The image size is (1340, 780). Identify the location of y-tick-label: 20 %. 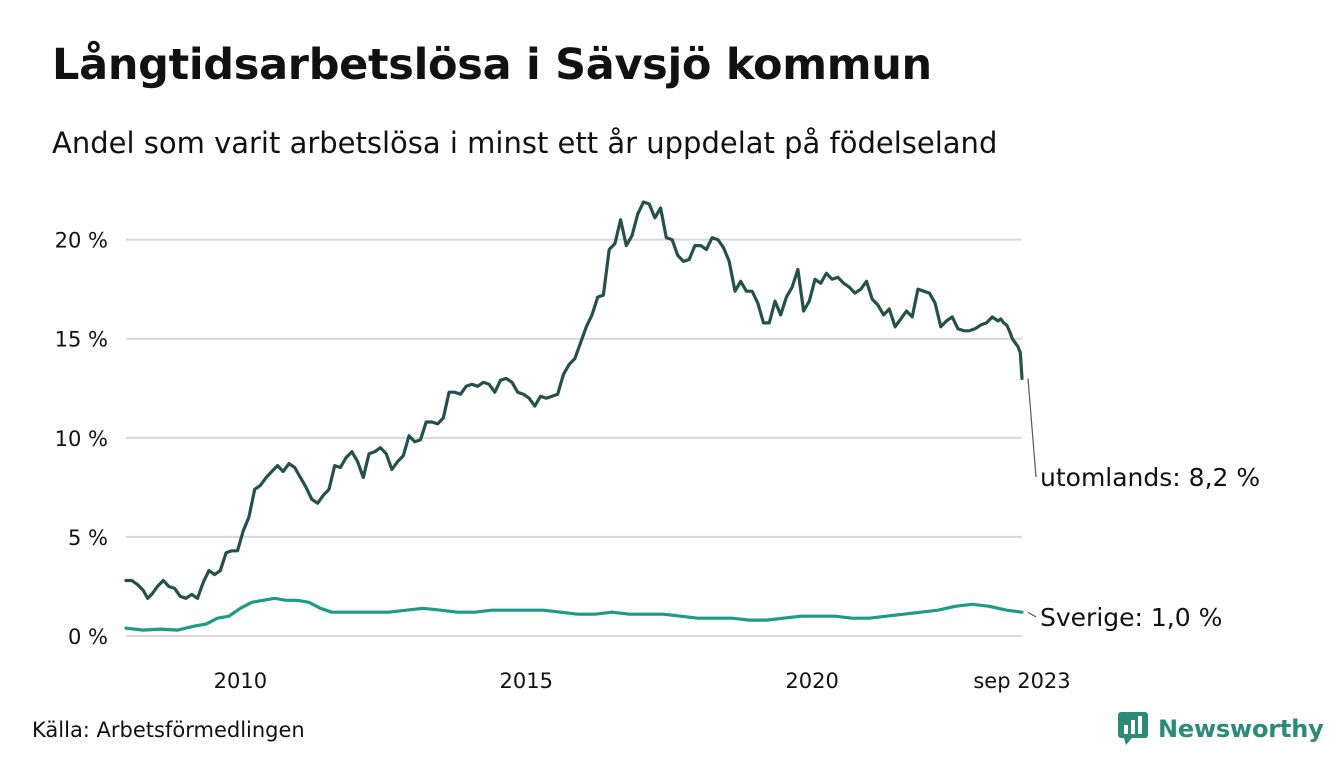
(81, 241).